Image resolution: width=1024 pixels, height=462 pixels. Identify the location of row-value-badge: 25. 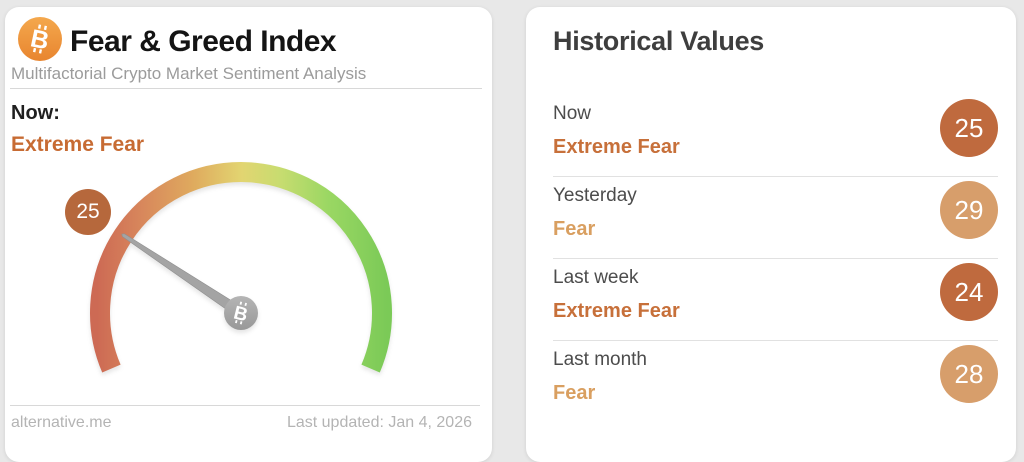
(969, 128).